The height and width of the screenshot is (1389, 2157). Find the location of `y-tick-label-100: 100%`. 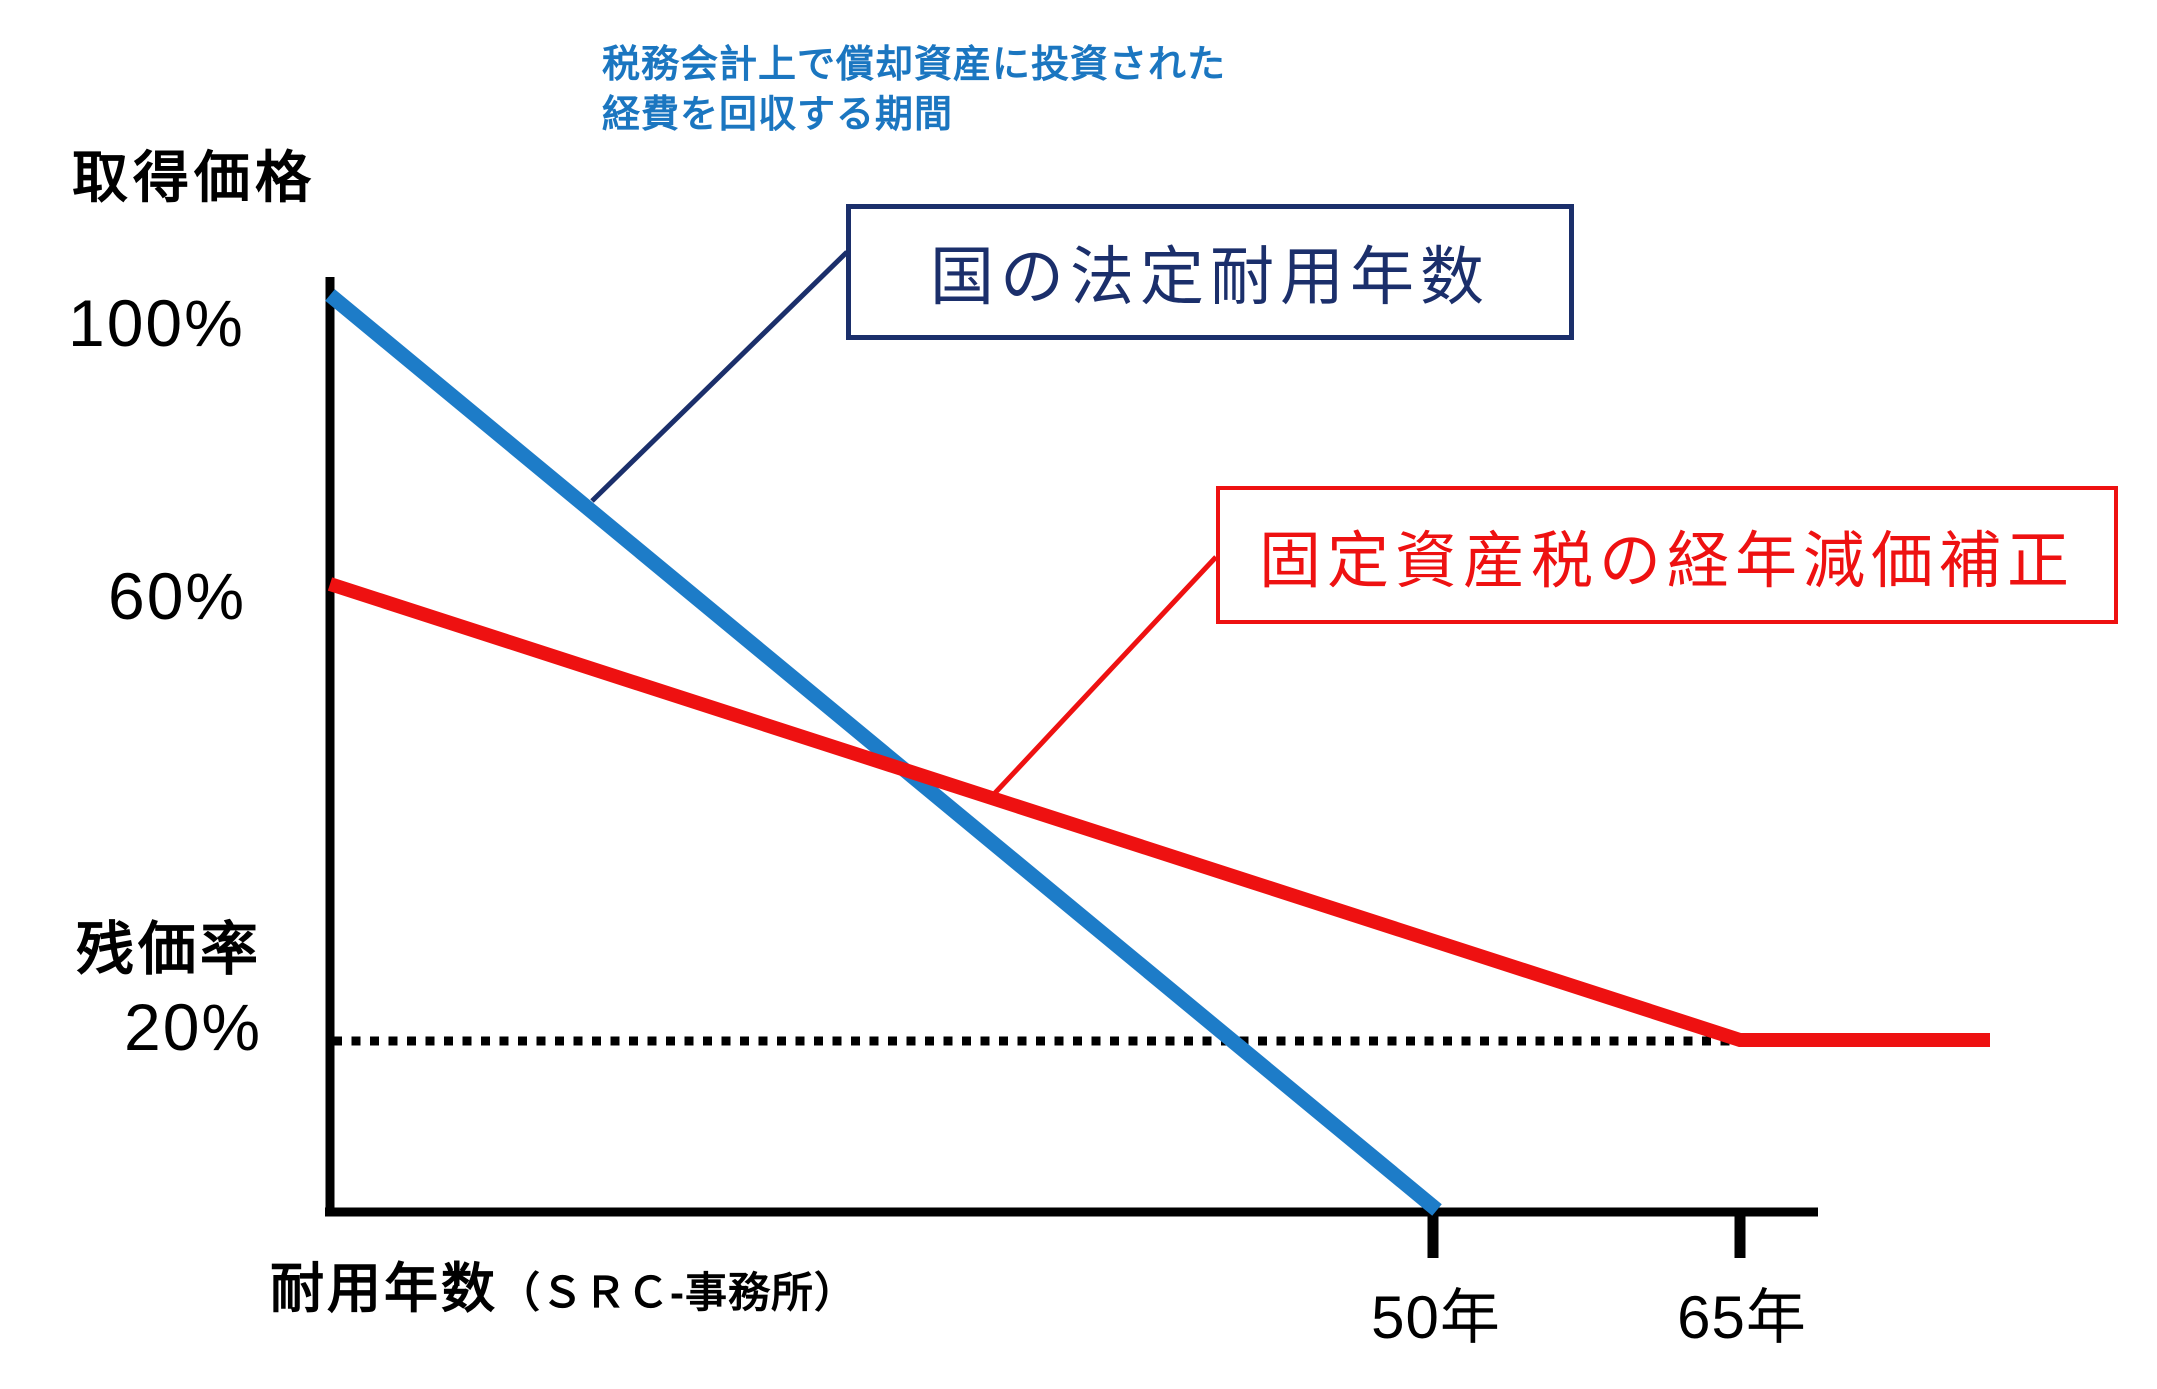

y-tick-label-100: 100% is located at coordinates (156, 323).